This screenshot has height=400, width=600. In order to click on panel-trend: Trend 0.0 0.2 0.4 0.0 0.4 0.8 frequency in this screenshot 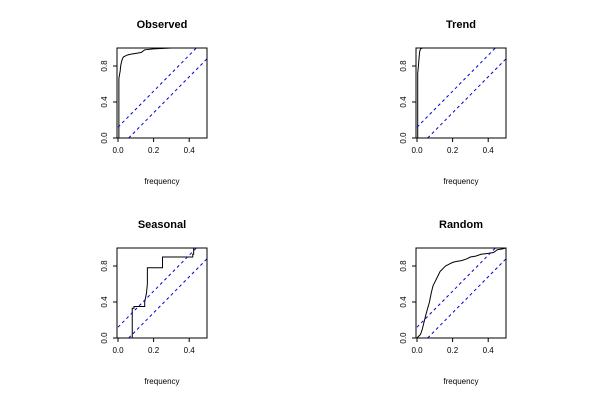, I will do `click(453, 102)`.